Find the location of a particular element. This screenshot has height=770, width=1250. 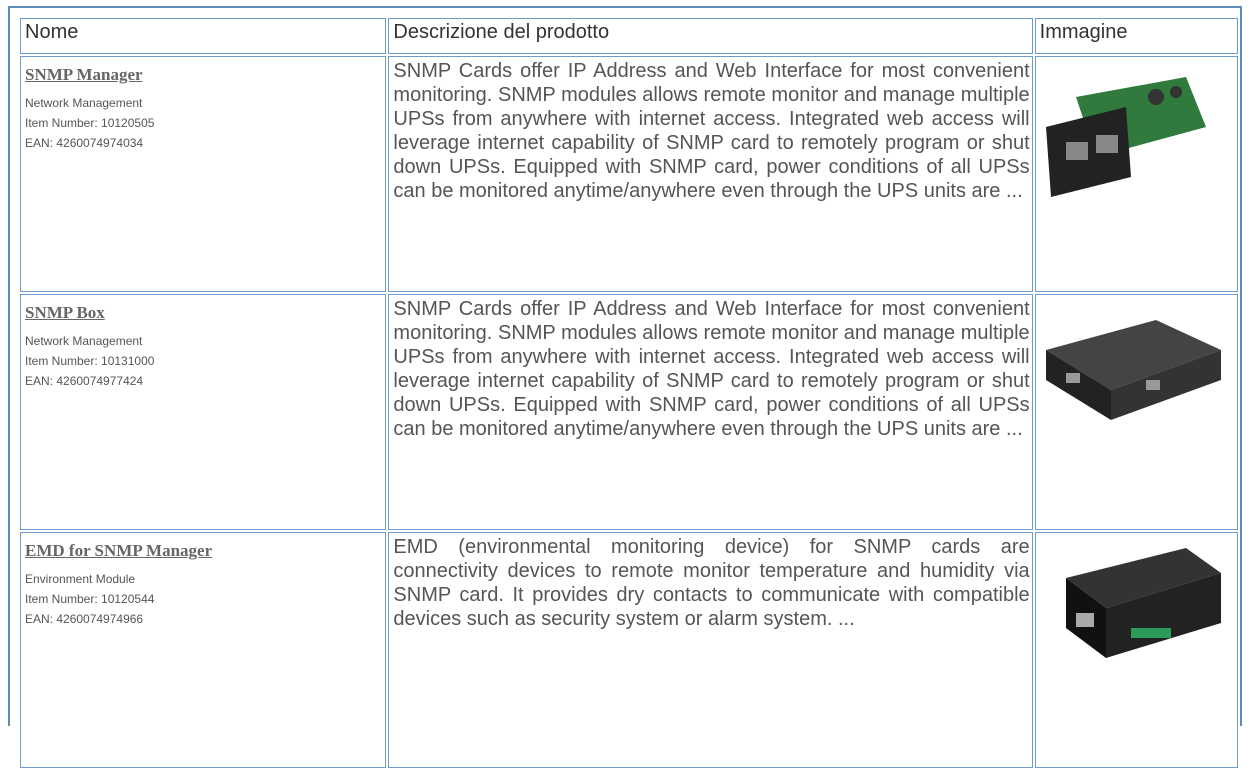

header-row: Nome Descrizione del prodotto Immagine is located at coordinates (629, 36).